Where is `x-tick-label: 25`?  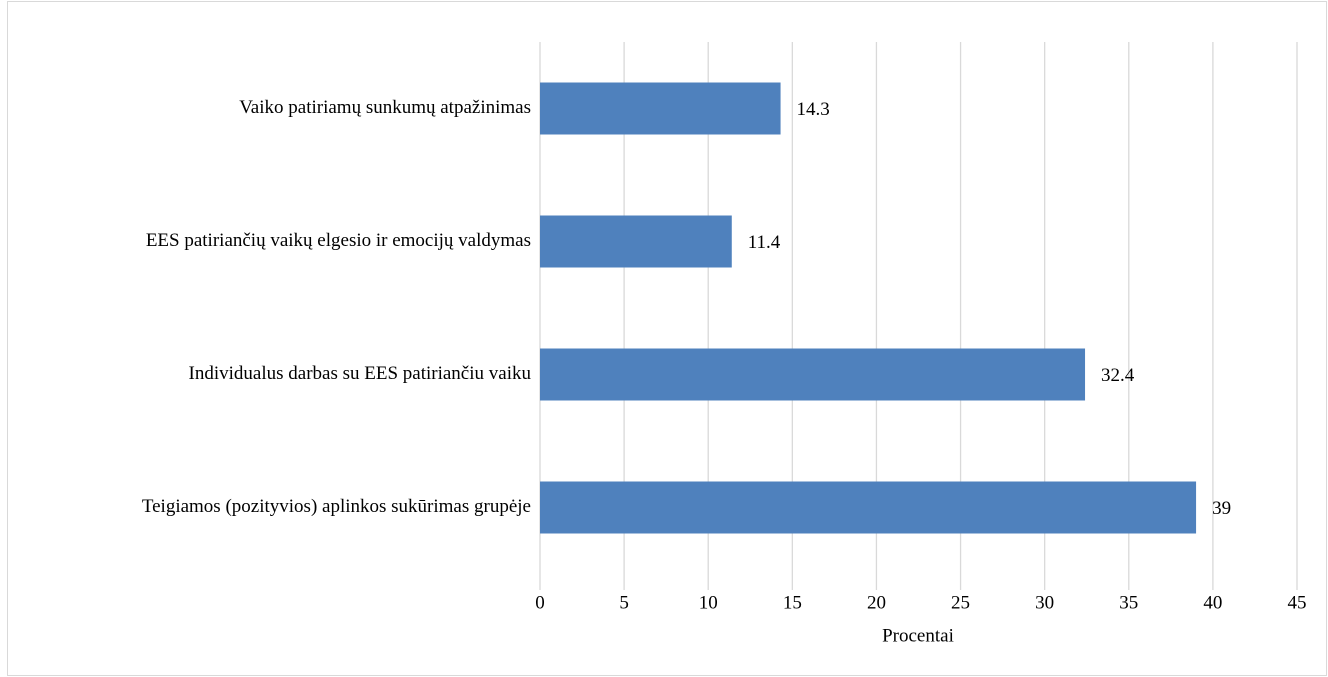
x-tick-label: 25 is located at coordinates (960, 602).